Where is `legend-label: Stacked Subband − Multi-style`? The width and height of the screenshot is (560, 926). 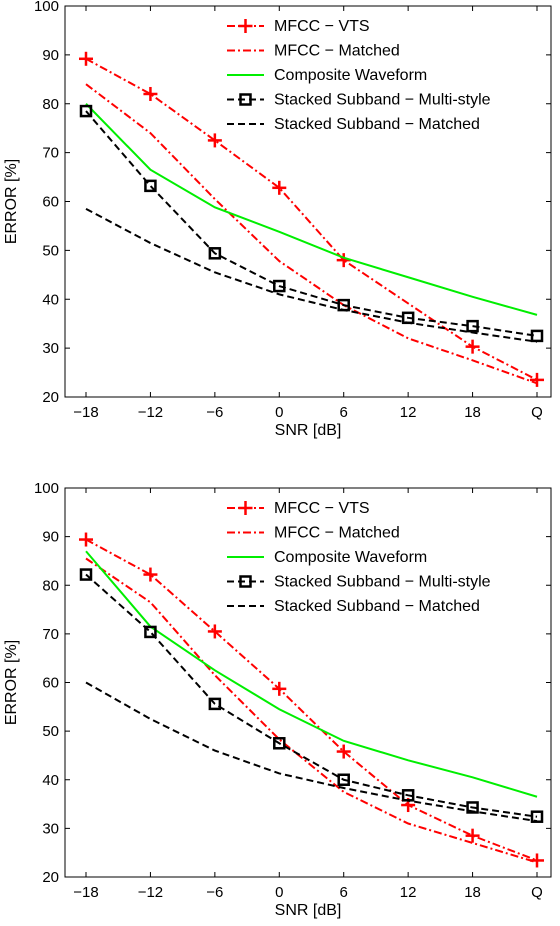
legend-label: Stacked Subband − Multi-style is located at coordinates (382, 100).